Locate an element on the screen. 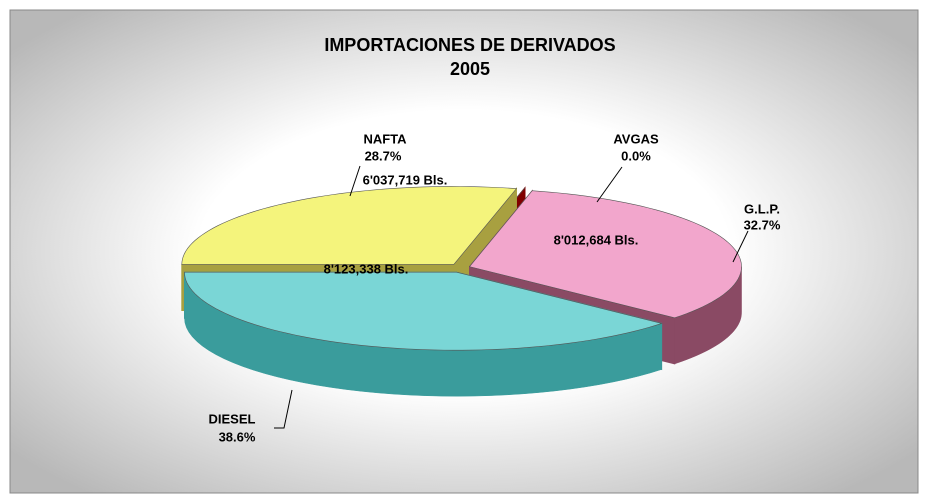 Image resolution: width=930 pixels, height=500 pixels. value-label: 0.0% is located at coordinates (636, 155).